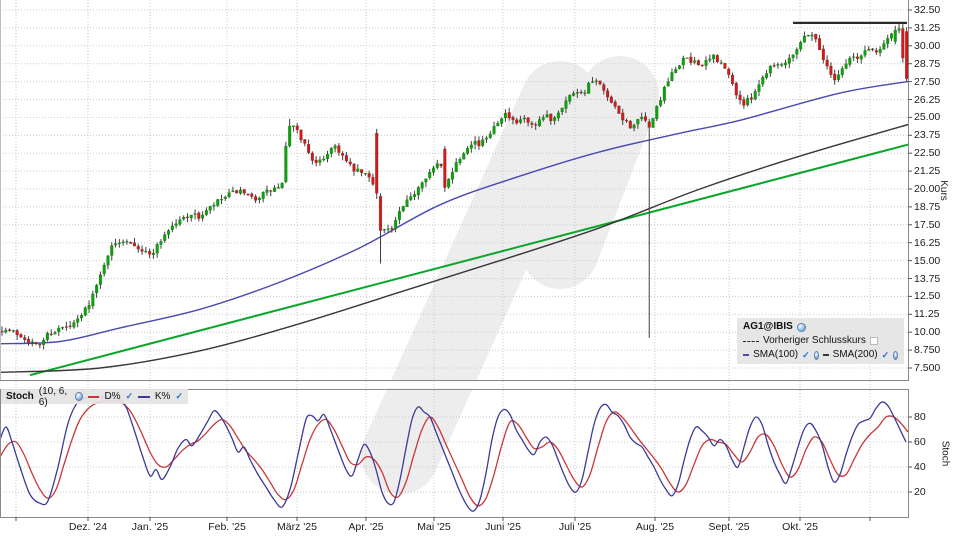 The height and width of the screenshot is (540, 960). I want to click on stoch-k-checkbox-icon, so click(179, 396).